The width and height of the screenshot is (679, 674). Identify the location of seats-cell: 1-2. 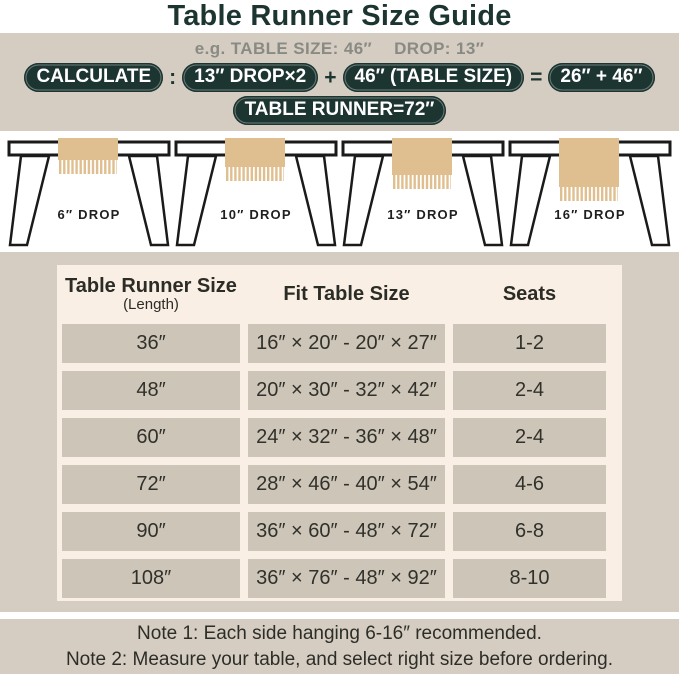
(529, 343).